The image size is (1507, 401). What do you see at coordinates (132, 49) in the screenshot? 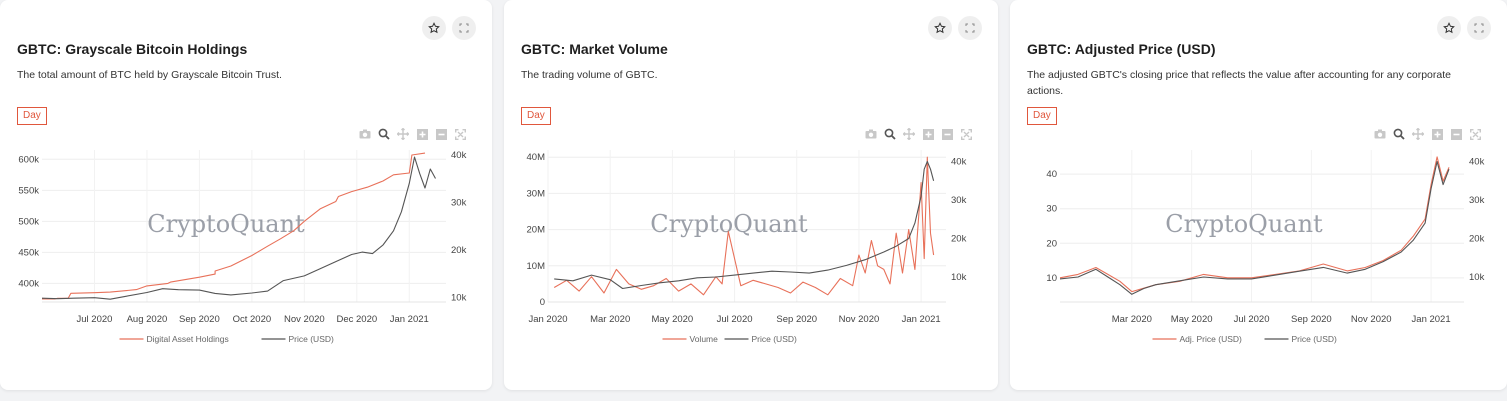
I see `chart-title: GBTC: Grayscale Bitcoin Holdings` at bounding box center [132, 49].